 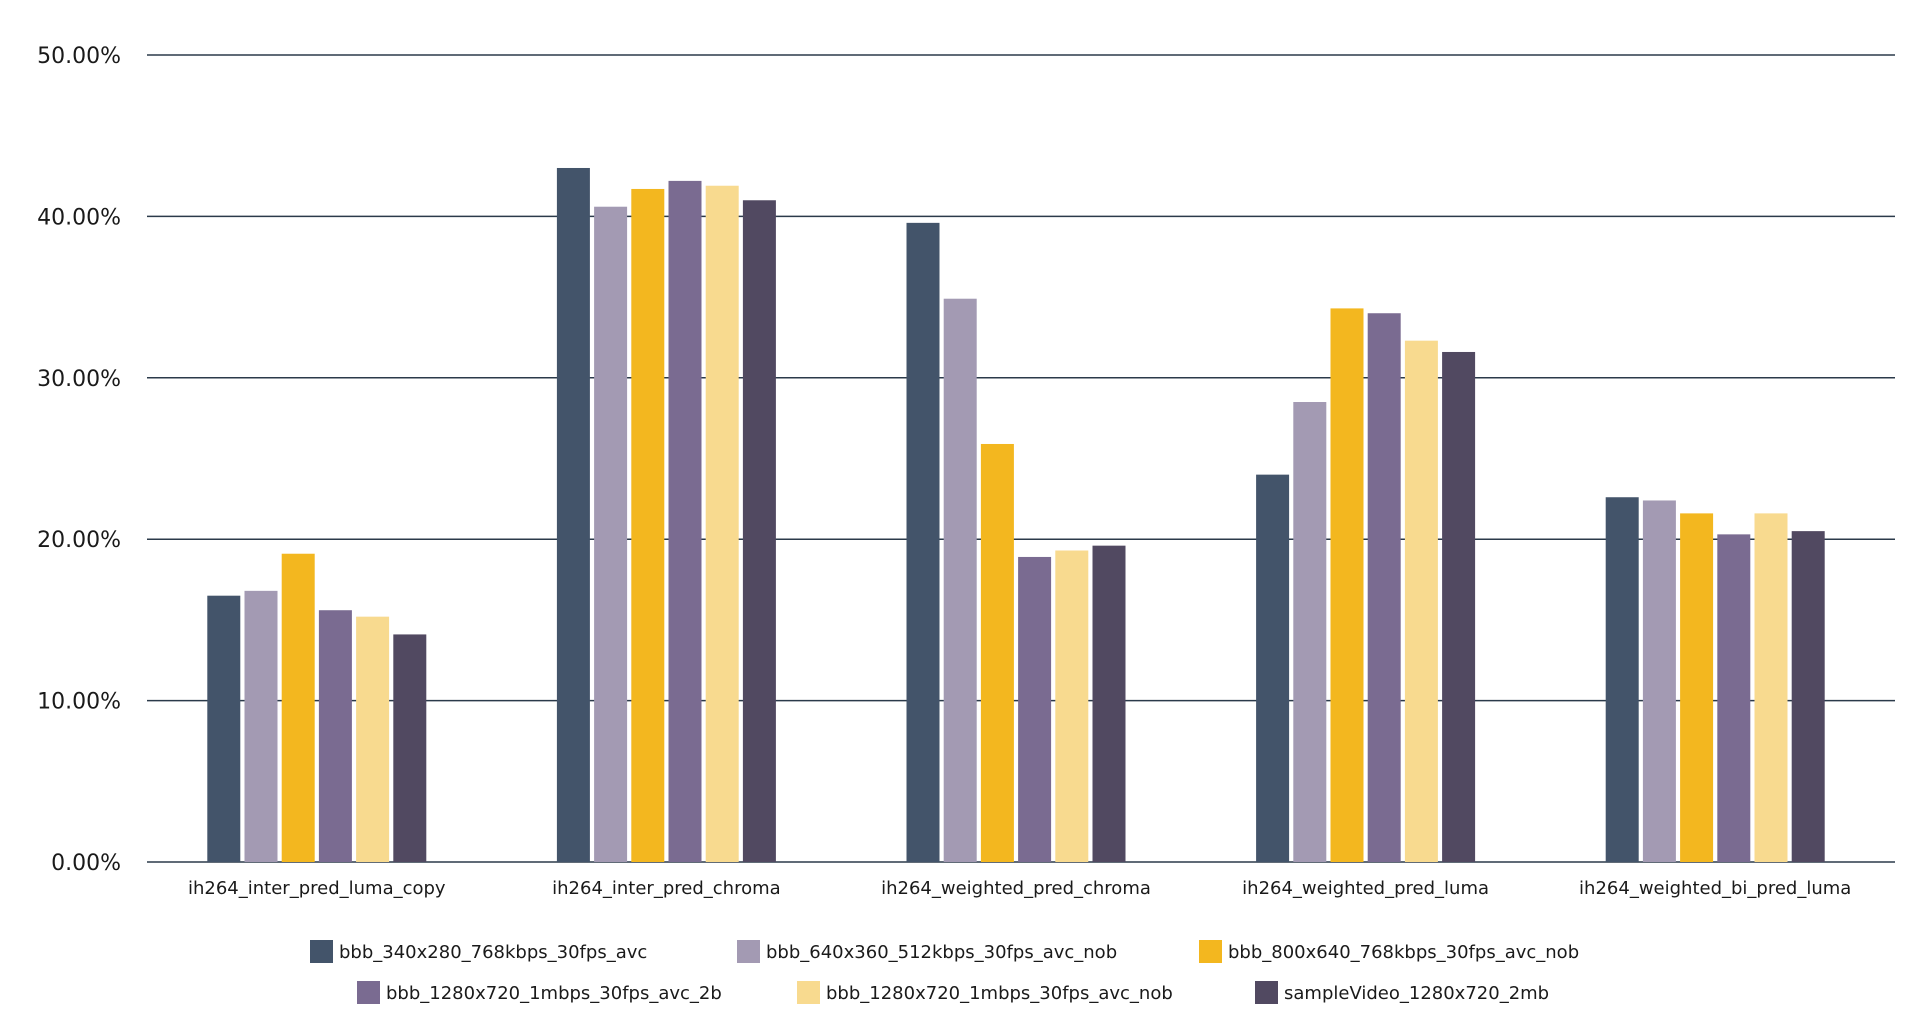 I want to click on legend-label: sampleVideo_1280x720_2mb, so click(x=1416, y=993).